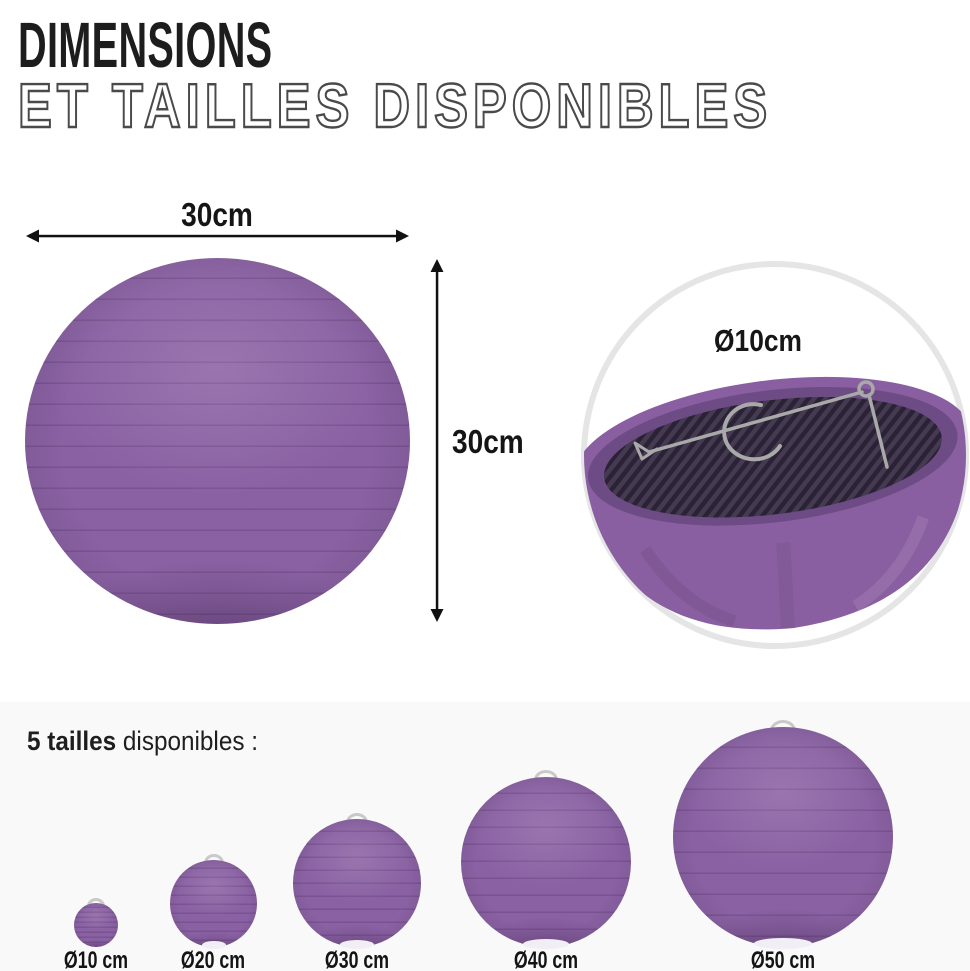 The image size is (970, 971). Describe the element at coordinates (395, 106) in the screenshot. I see `page-subtitle-outline: ET TAILLES DISPONIBLES` at that location.